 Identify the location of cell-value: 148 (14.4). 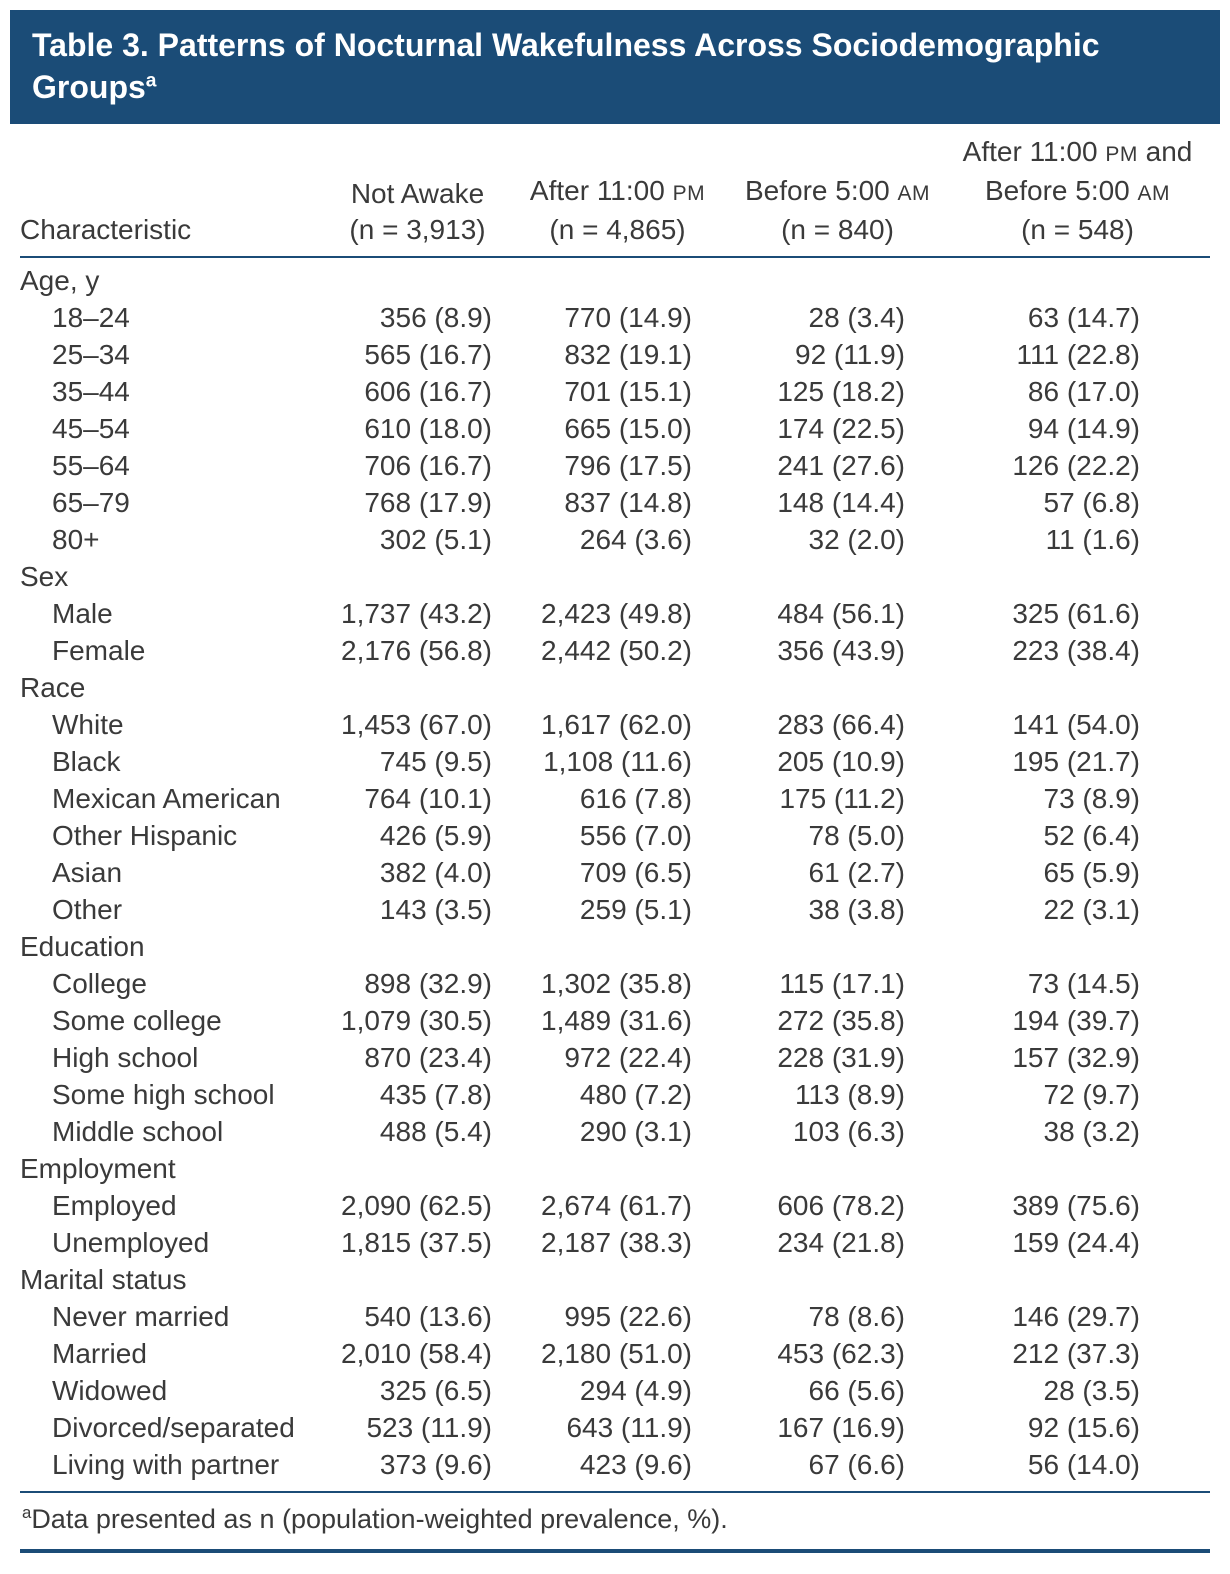
(841, 502).